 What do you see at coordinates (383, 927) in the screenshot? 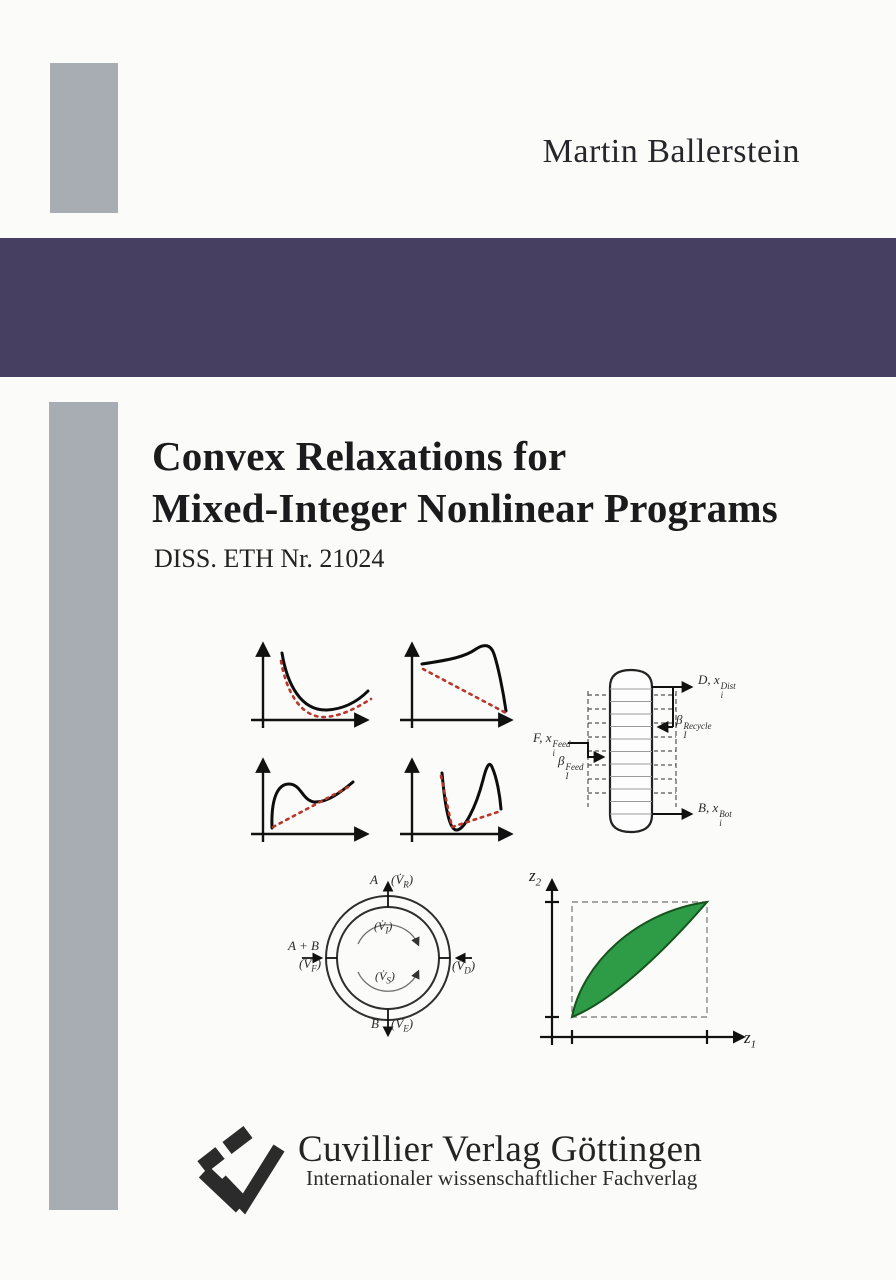
I see `label-ring-inner-top-flow: (V̇I)` at bounding box center [383, 927].